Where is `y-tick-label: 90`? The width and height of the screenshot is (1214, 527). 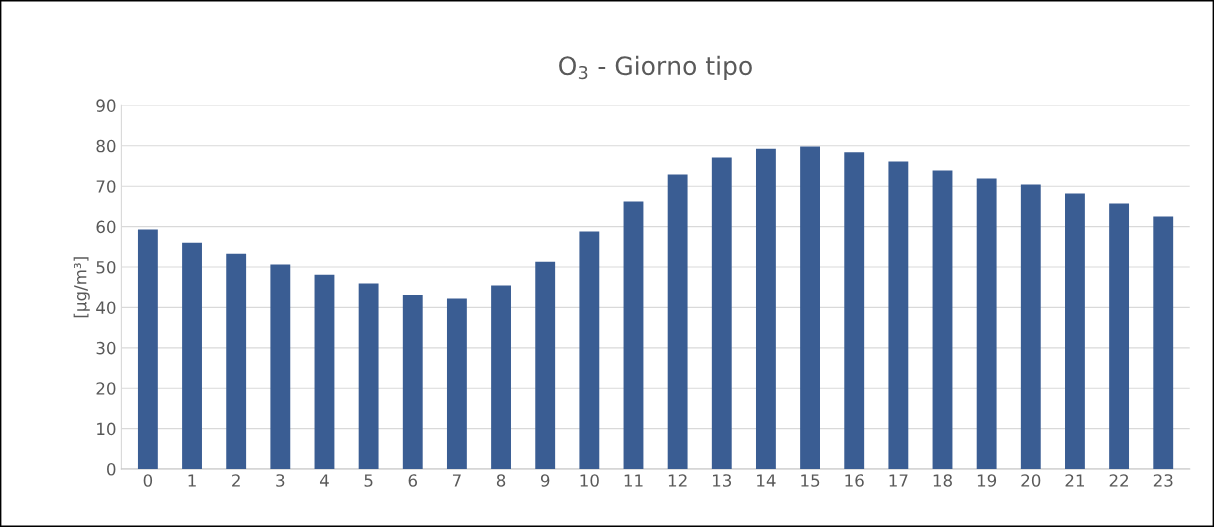 y-tick-label: 90 is located at coordinates (106, 105).